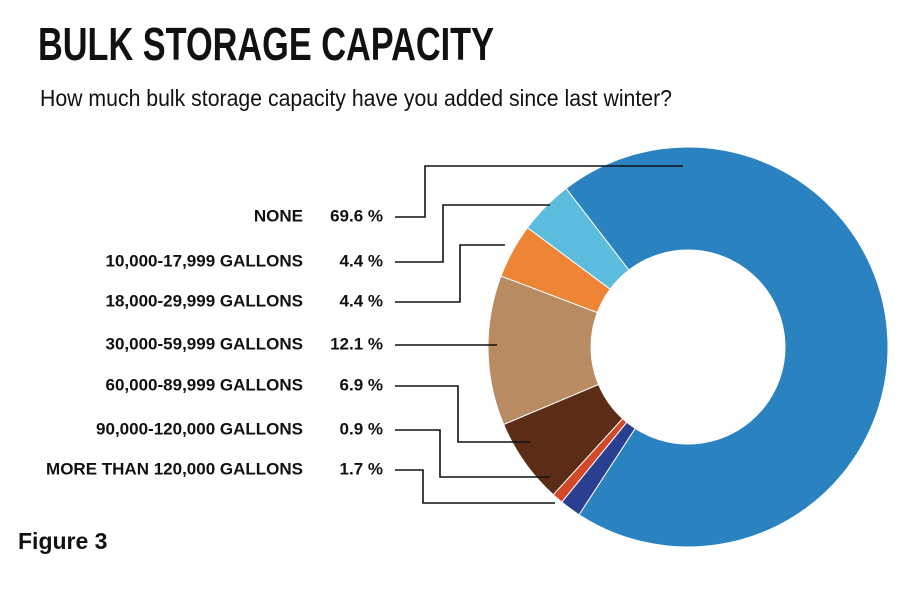 The height and width of the screenshot is (605, 912). Describe the element at coordinates (199, 428) in the screenshot. I see `category-label: 90,000-120,000 GALLONS` at that location.